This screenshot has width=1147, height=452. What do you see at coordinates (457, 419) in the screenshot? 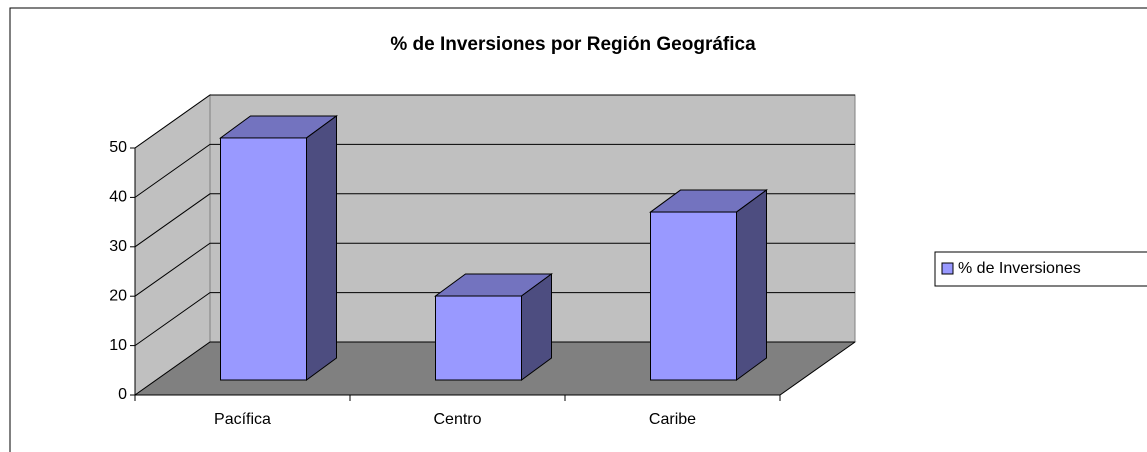
I see `x-tick-label: Centro` at bounding box center [457, 419].